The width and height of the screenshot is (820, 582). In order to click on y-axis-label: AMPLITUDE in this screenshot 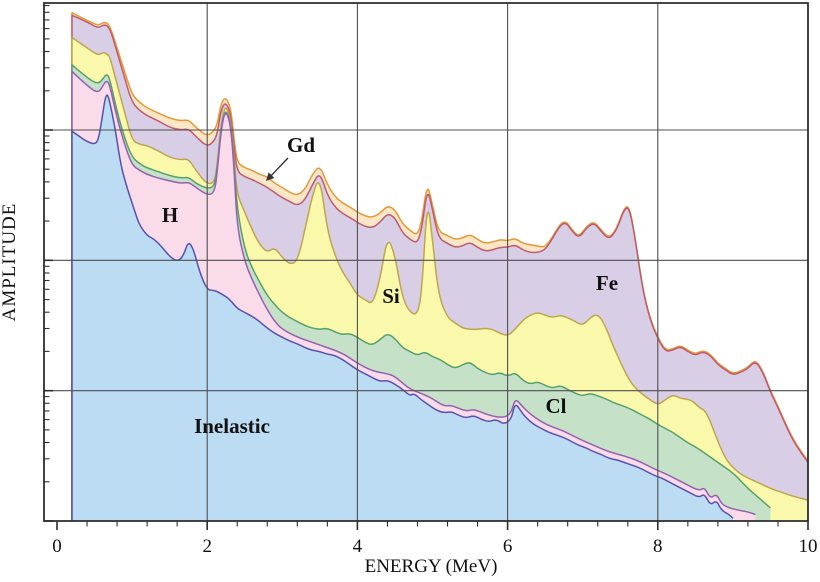, I will do `click(10, 262)`.